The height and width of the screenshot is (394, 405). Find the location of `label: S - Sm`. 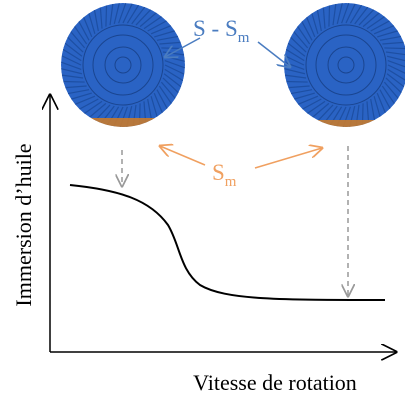

label: S - Sm is located at coordinates (221, 31).